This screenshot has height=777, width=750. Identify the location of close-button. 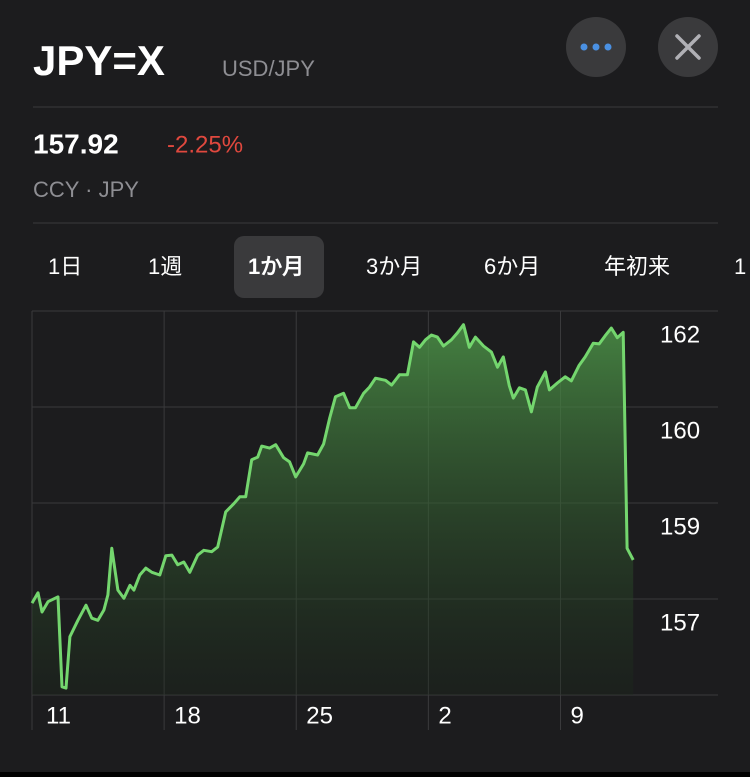
(688, 47).